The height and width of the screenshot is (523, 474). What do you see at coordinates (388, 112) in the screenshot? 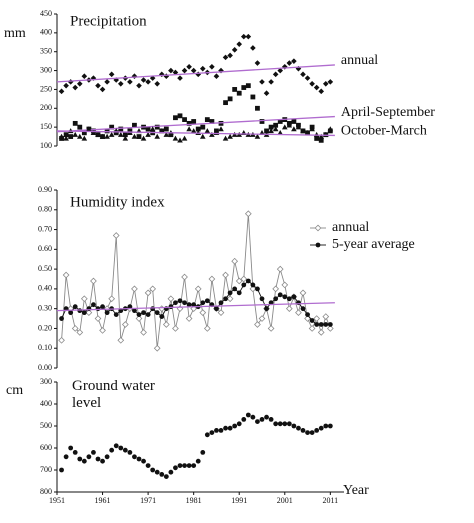
I see `series-label: April-September` at bounding box center [388, 112].